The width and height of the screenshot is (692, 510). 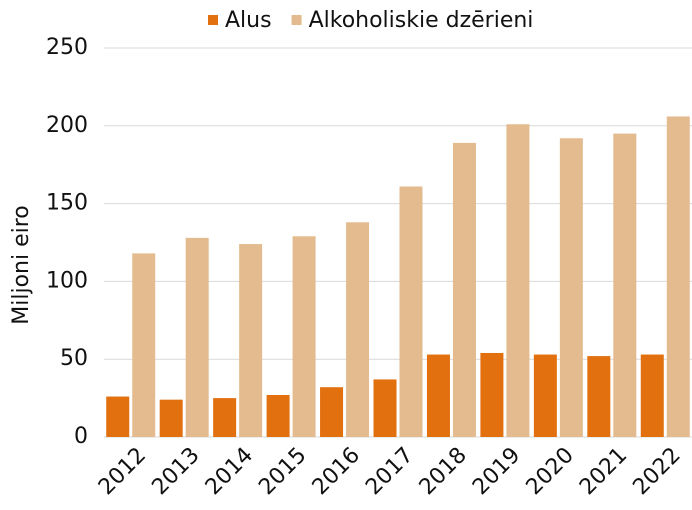 I want to click on legend-label: Alkoholiskie dzērieni, so click(x=421, y=20).